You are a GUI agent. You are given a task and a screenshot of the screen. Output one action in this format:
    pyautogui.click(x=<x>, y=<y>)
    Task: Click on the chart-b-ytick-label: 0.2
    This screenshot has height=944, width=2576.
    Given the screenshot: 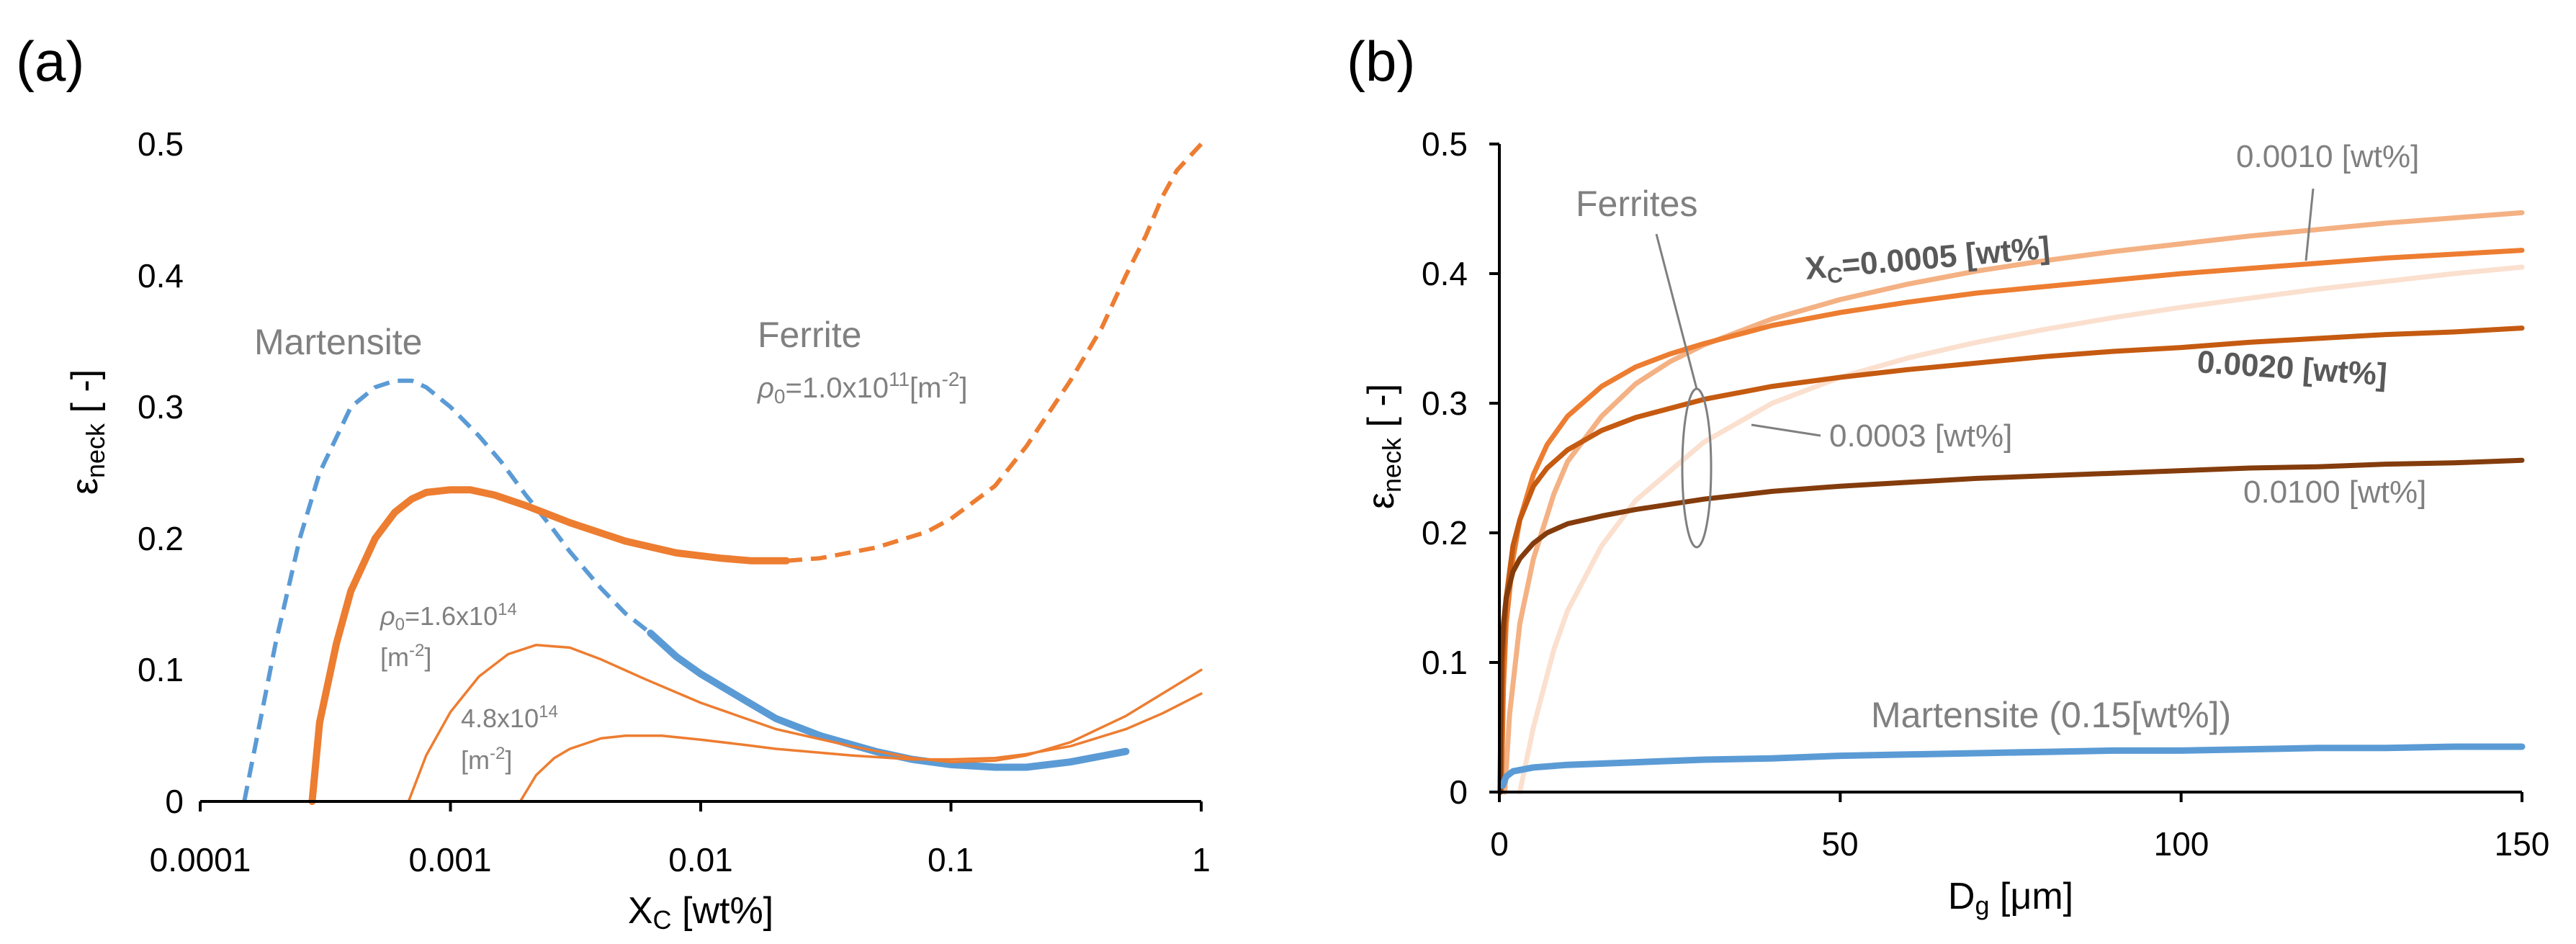 What is the action you would take?
    pyautogui.click(x=1445, y=533)
    